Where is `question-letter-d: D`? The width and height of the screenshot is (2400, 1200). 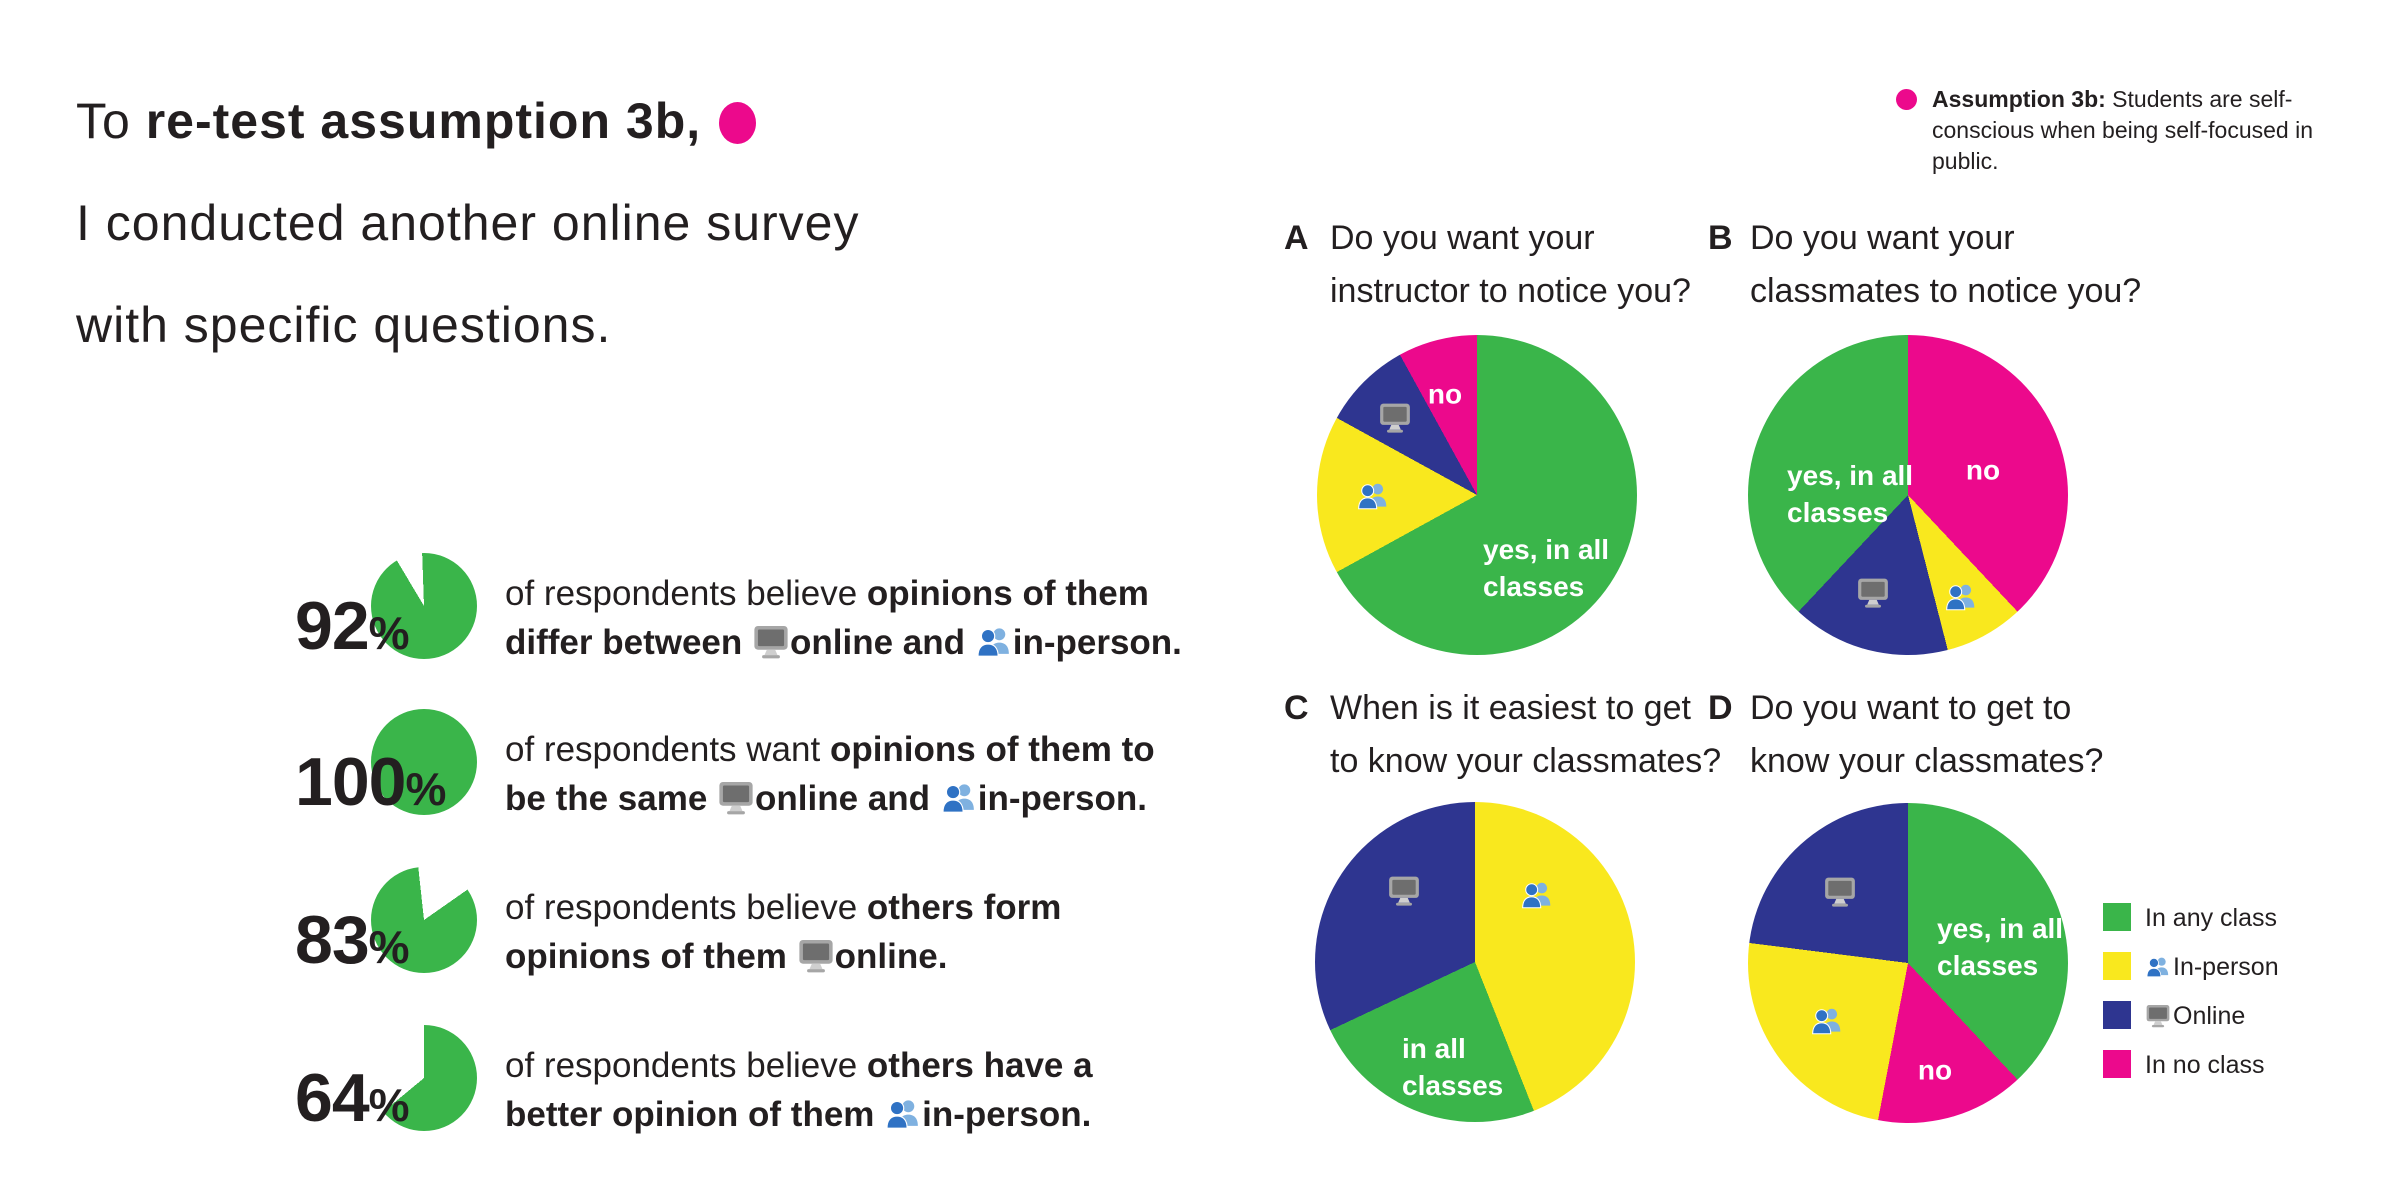
question-letter-d: D is located at coordinates (1720, 708).